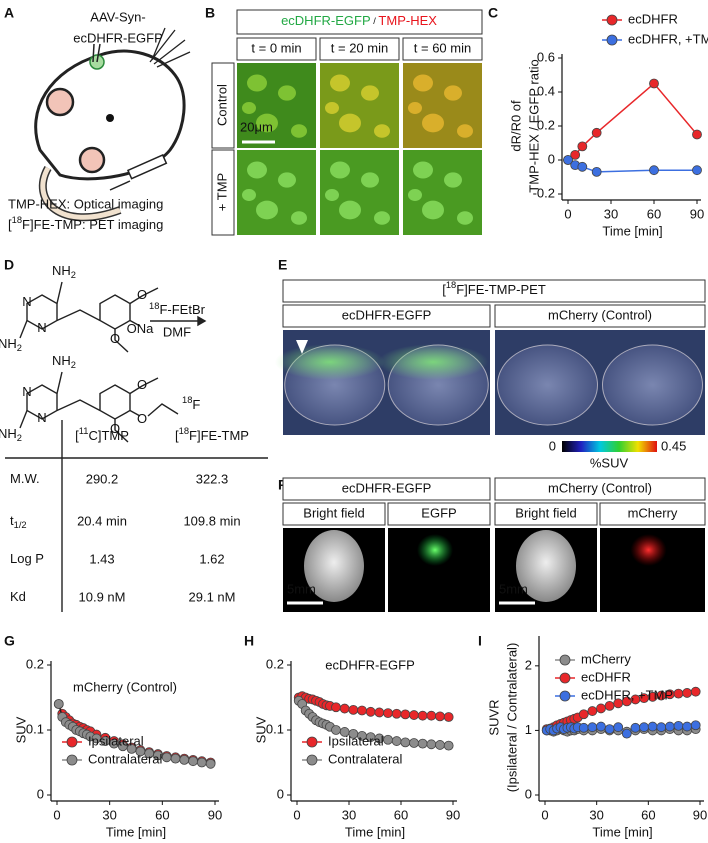 The height and width of the screenshot is (843, 708). Describe the element at coordinates (359, 47) in the screenshot. I see `time-label: t = 20 min` at that location.